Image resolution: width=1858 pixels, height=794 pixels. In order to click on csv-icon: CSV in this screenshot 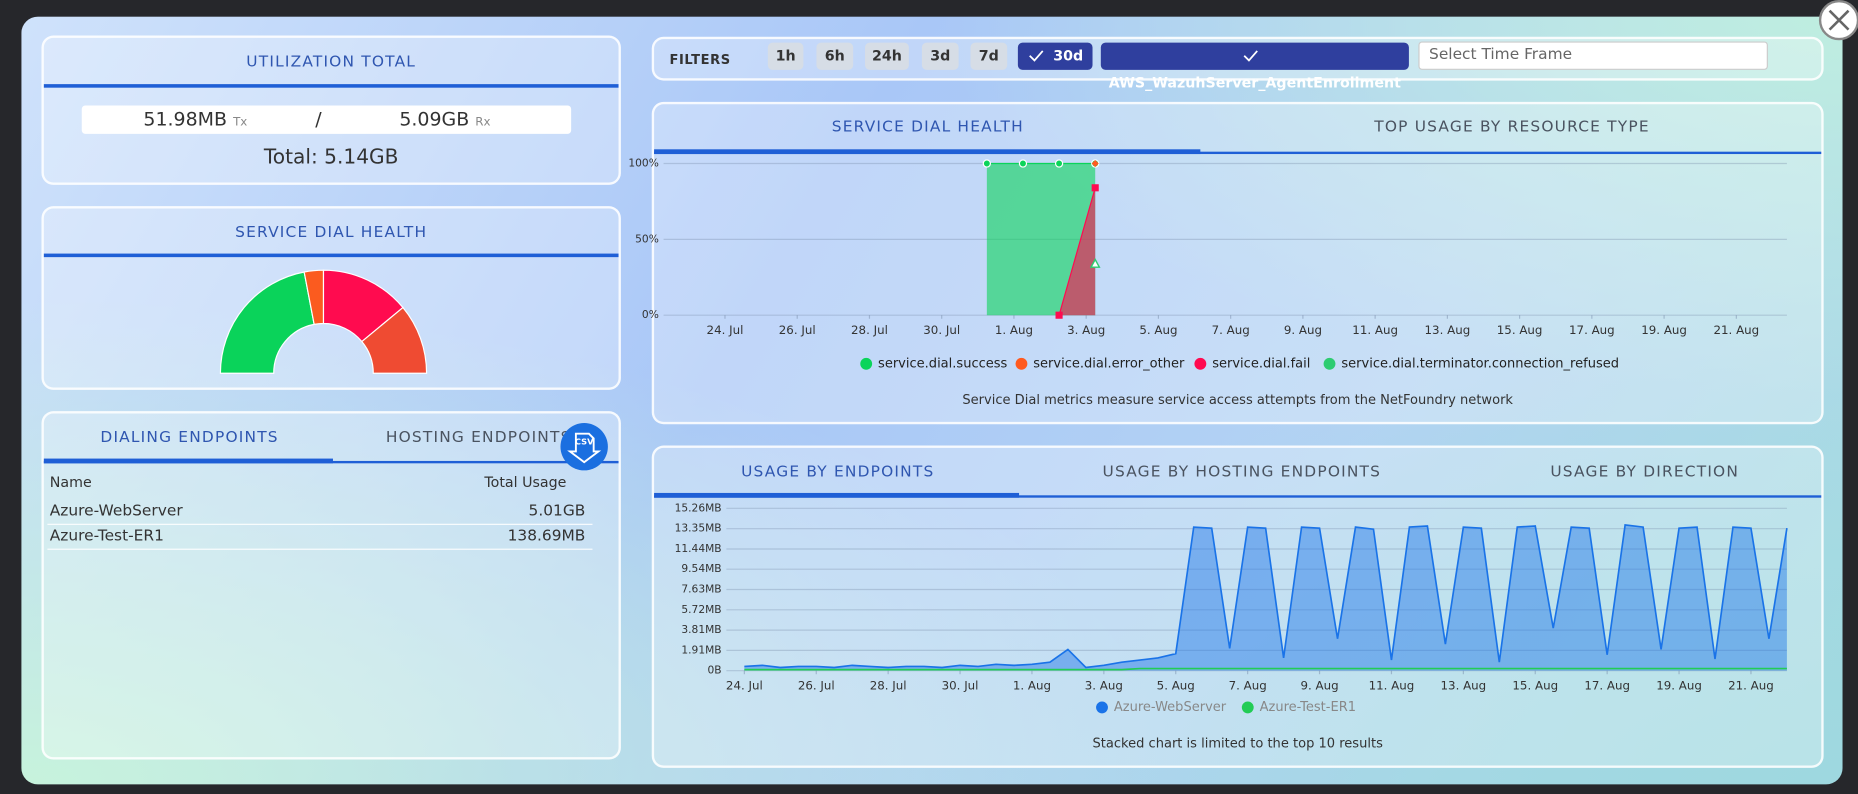, I will do `click(584, 448)`.